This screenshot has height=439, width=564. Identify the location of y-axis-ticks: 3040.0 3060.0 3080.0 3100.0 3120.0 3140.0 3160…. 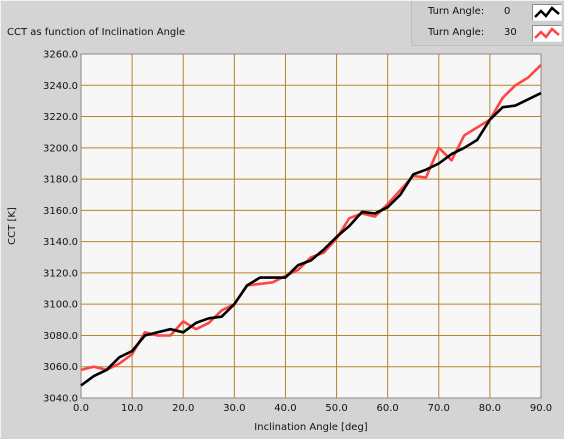
(60, 227).